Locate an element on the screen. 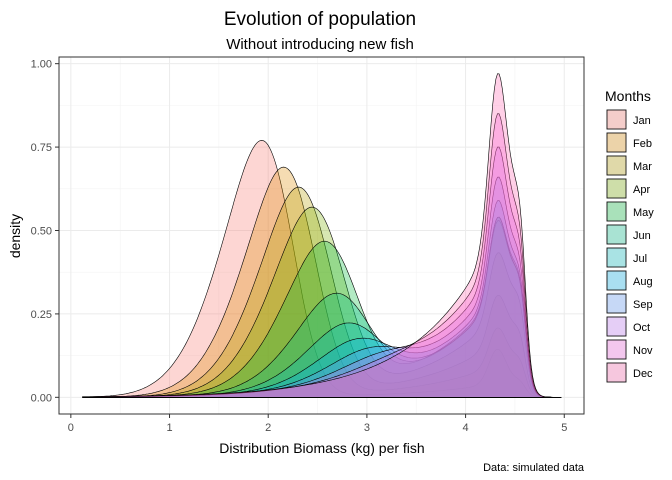 The height and width of the screenshot is (480, 672). y-tick-label: 0.25 is located at coordinates (41, 315).